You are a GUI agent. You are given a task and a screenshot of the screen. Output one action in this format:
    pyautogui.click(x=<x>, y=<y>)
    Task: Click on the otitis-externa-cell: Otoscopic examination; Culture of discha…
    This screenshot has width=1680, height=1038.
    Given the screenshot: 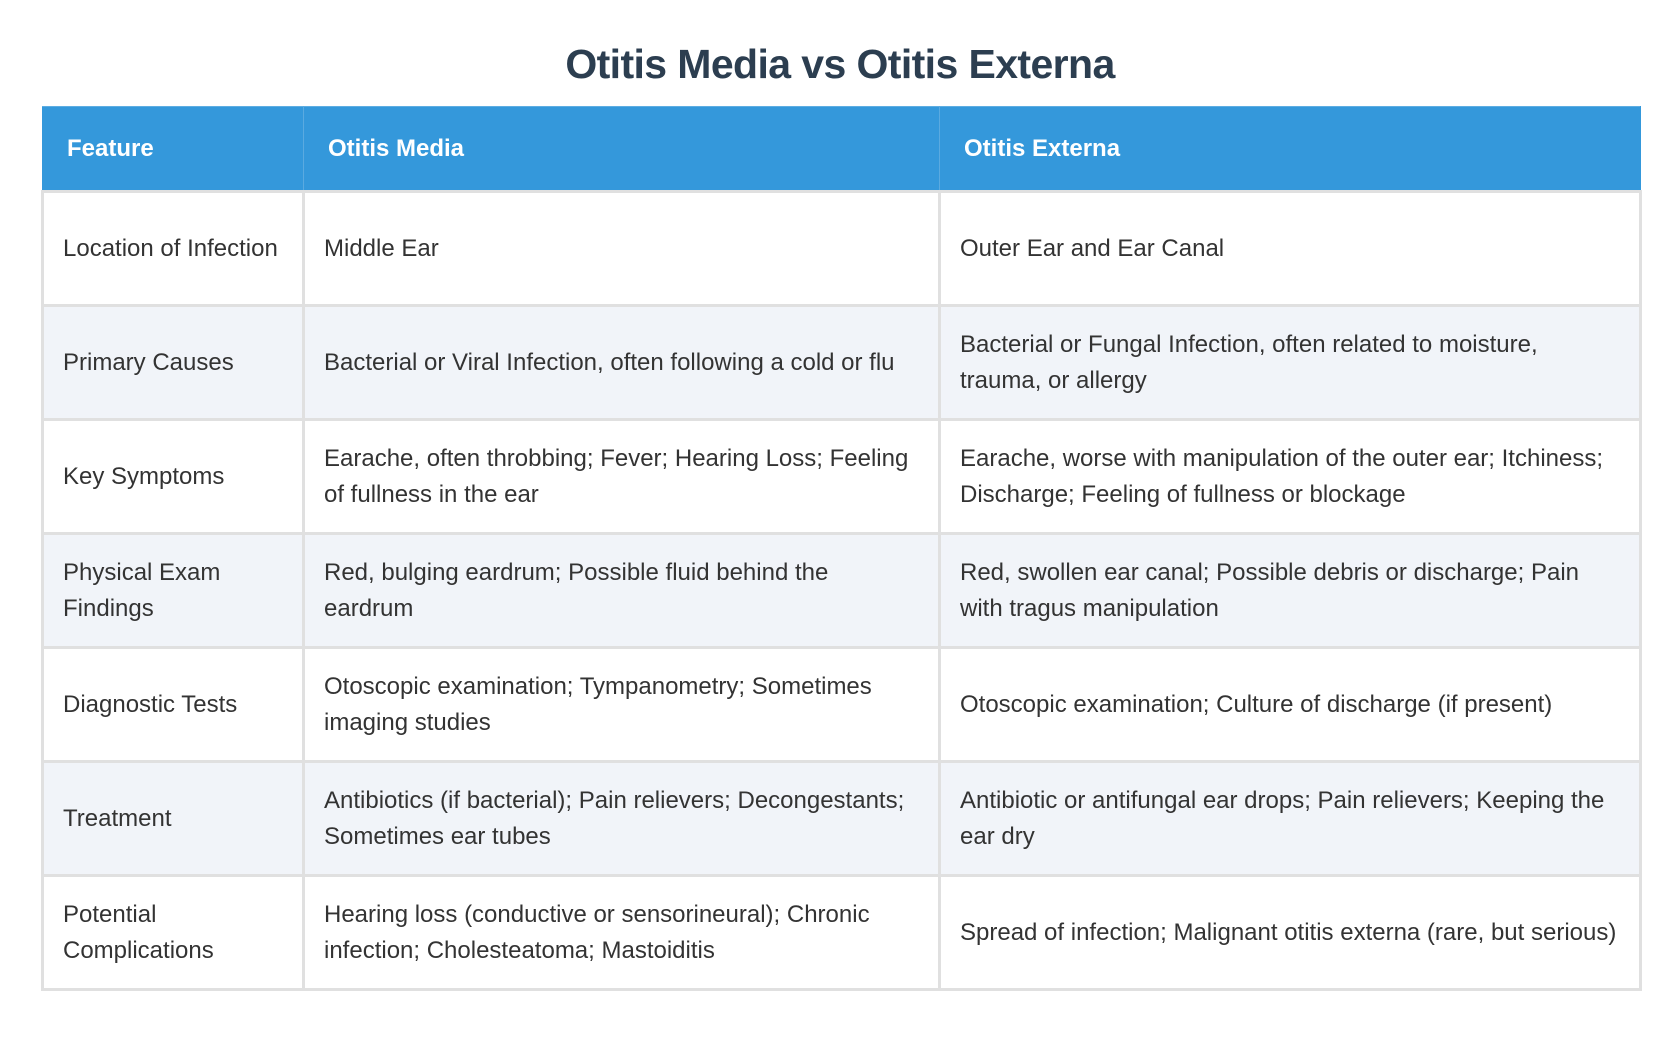 What is the action you would take?
    pyautogui.click(x=1290, y=704)
    